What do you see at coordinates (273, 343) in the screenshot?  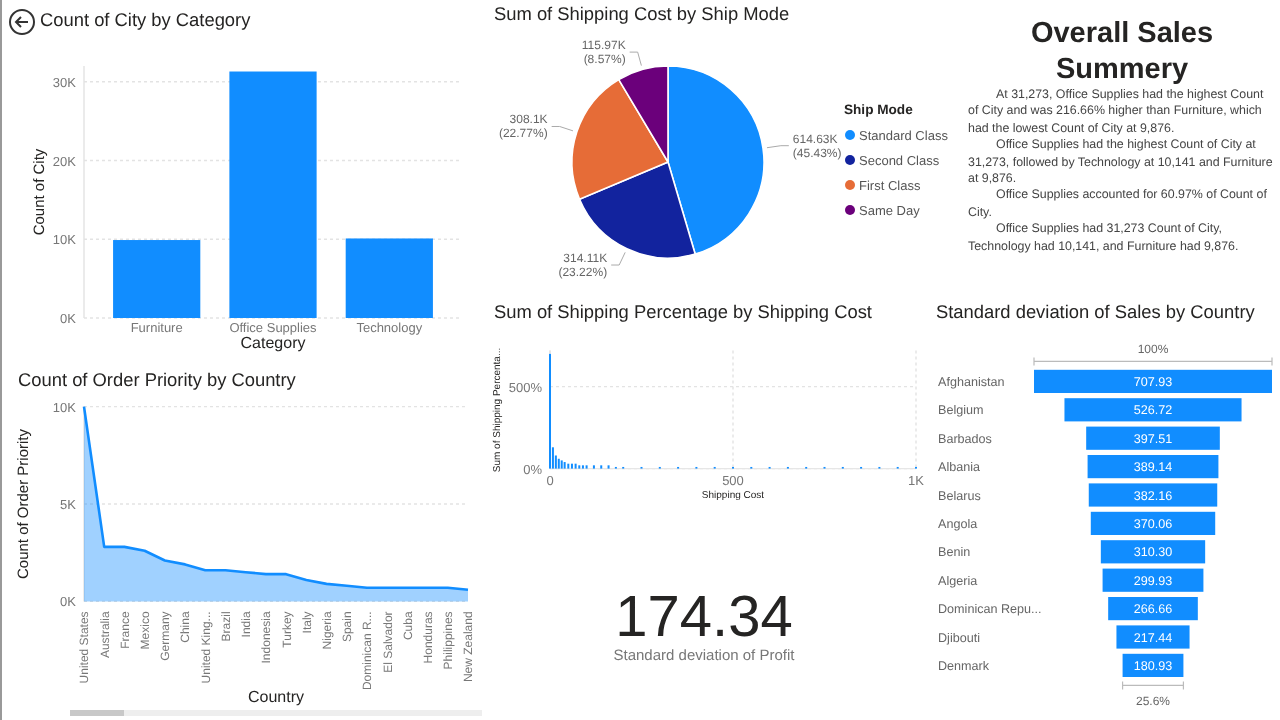 I see `x-axis-title: Category` at bounding box center [273, 343].